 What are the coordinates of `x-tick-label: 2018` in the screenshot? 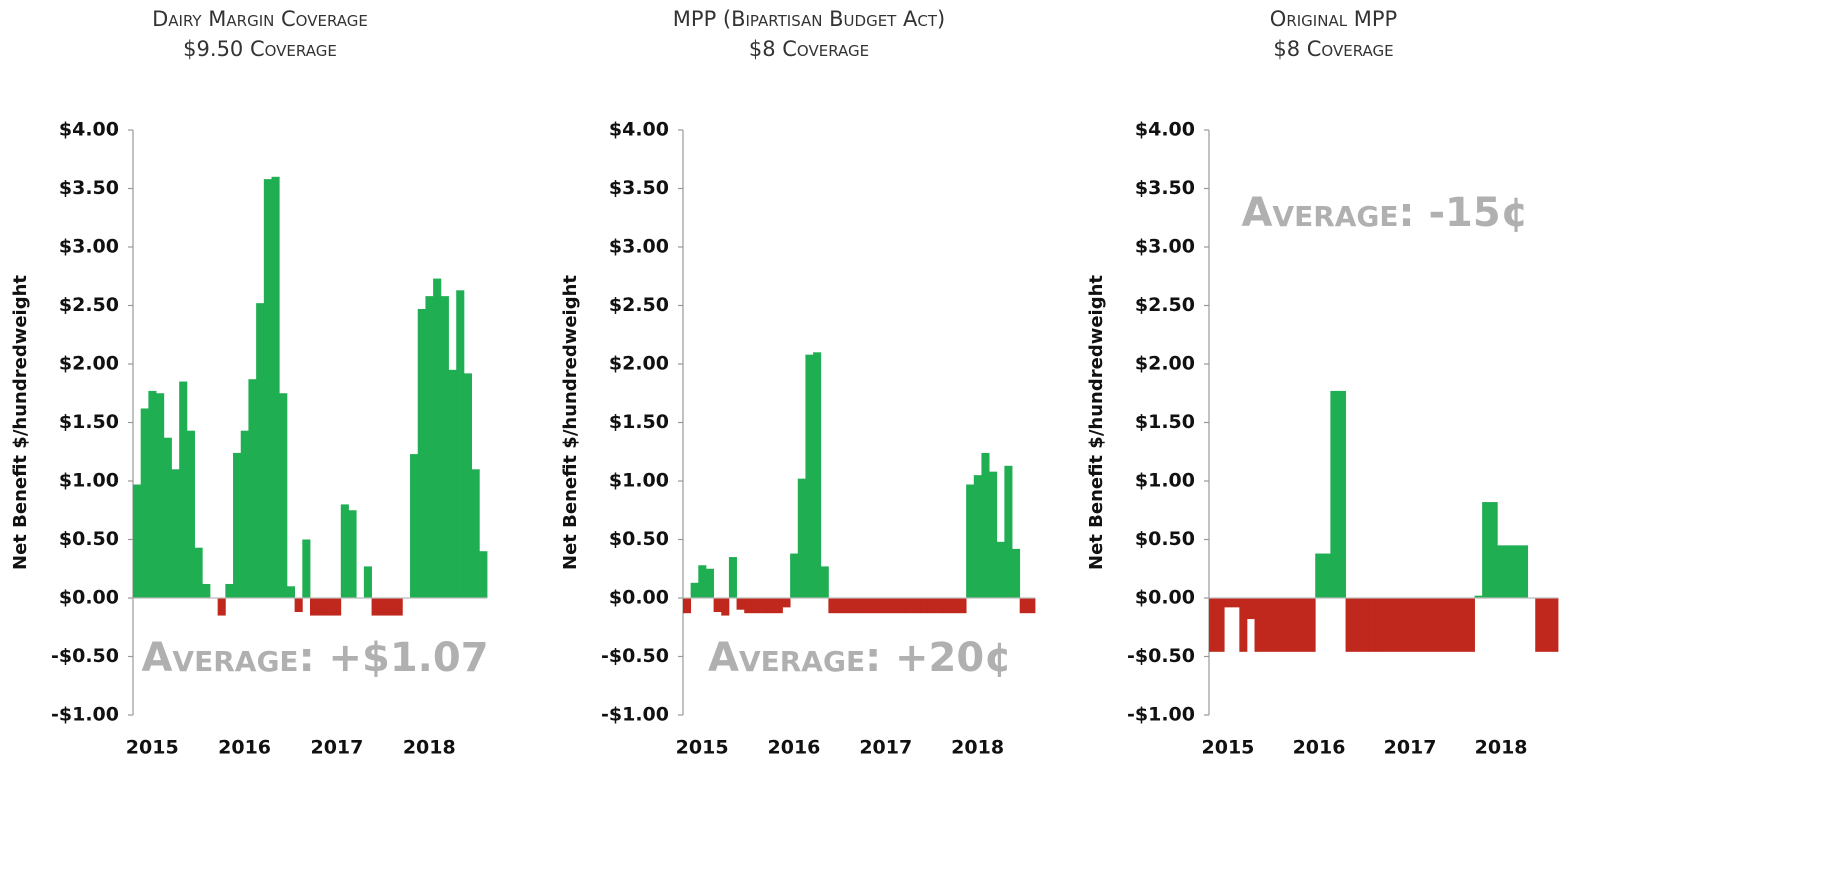 It's located at (429, 748).